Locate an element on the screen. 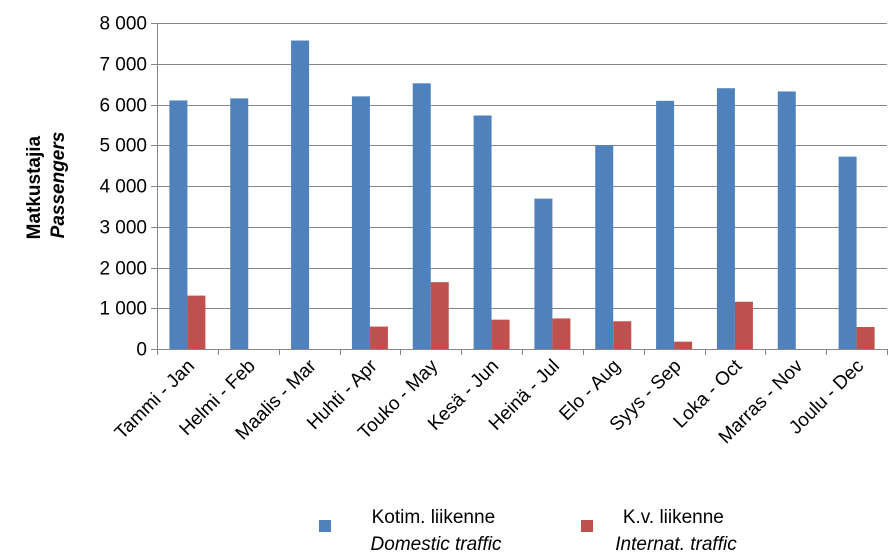  legend-swatch-domestic is located at coordinates (325, 526).